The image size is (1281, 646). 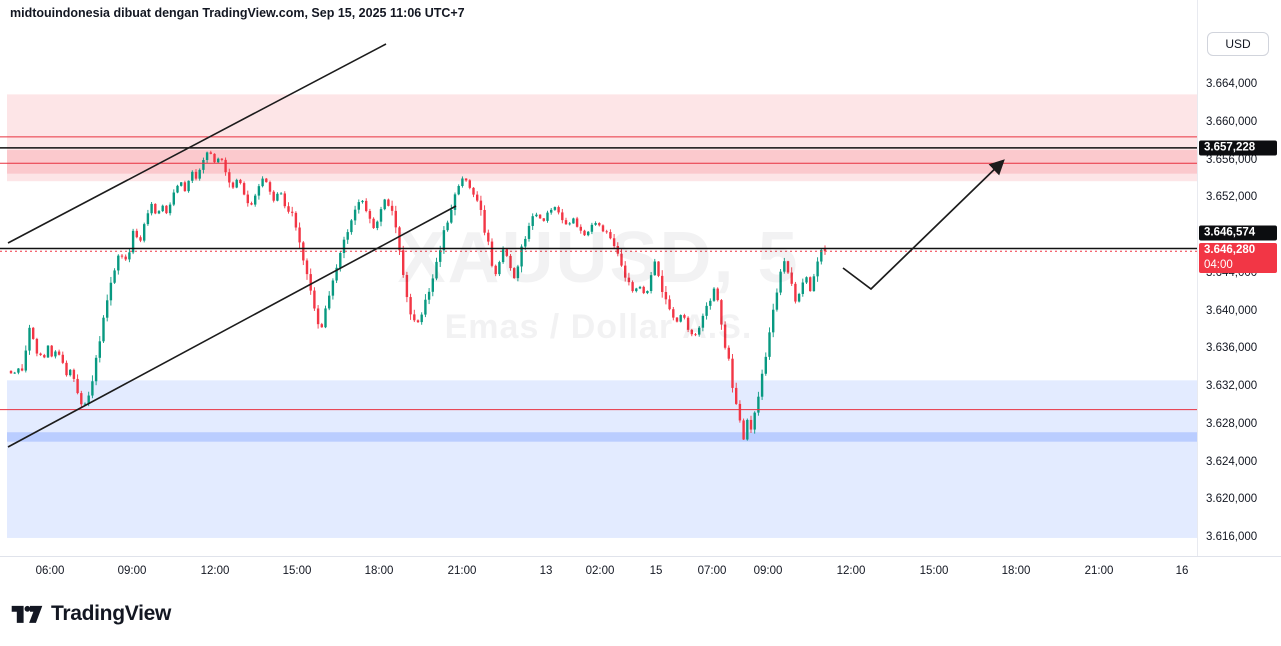 I want to click on supply-zone-inner, so click(x=602, y=162).